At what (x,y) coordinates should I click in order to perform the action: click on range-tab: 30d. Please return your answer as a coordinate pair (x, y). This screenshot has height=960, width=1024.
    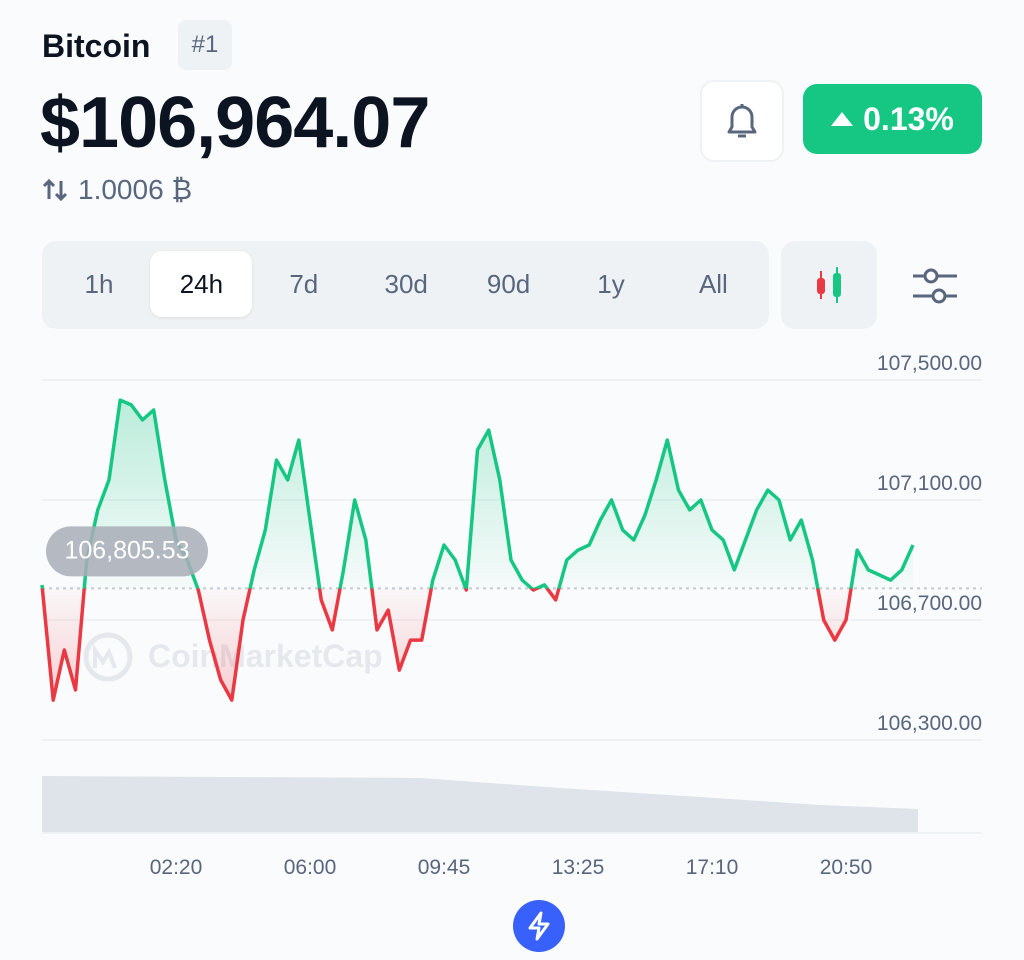
    Looking at the image, I should click on (406, 283).